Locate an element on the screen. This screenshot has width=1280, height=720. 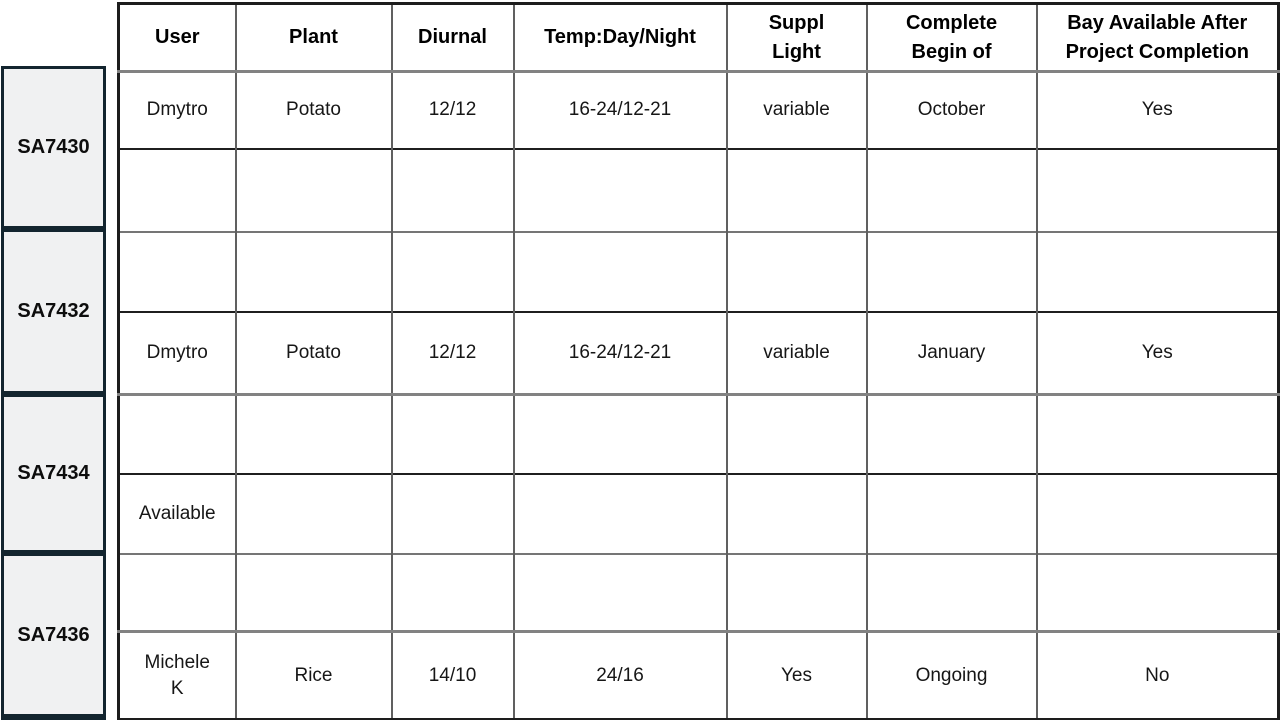
header-temp-day-night: Temp:Day/Night is located at coordinates (620, 37).